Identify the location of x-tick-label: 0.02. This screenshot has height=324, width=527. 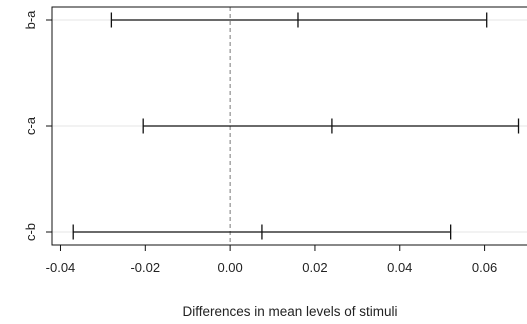
(314, 267).